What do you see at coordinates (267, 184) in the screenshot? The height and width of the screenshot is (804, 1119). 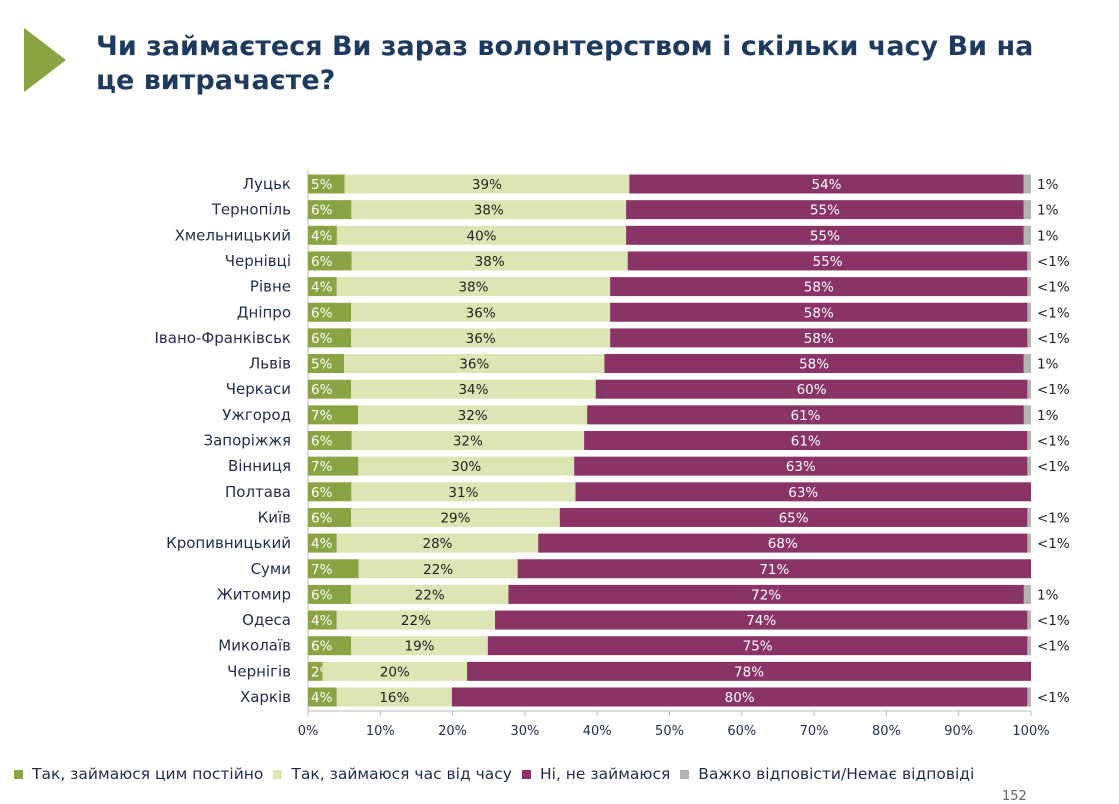 I see `category-label: Луцьк` at bounding box center [267, 184].